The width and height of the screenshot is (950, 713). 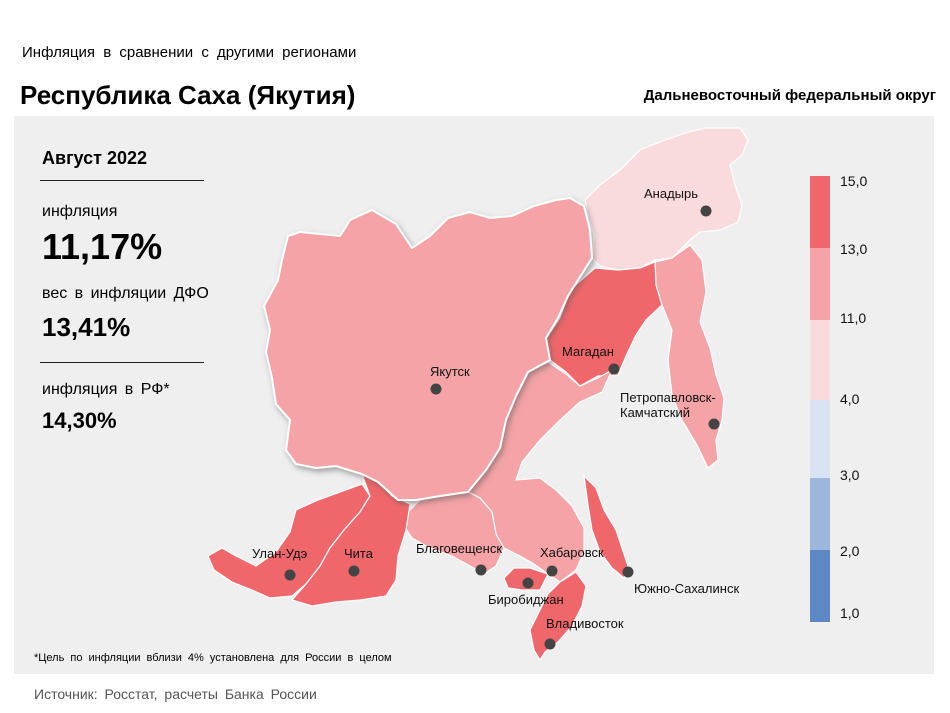 I want to click on city-dot-yakutsk, so click(x=436, y=389).